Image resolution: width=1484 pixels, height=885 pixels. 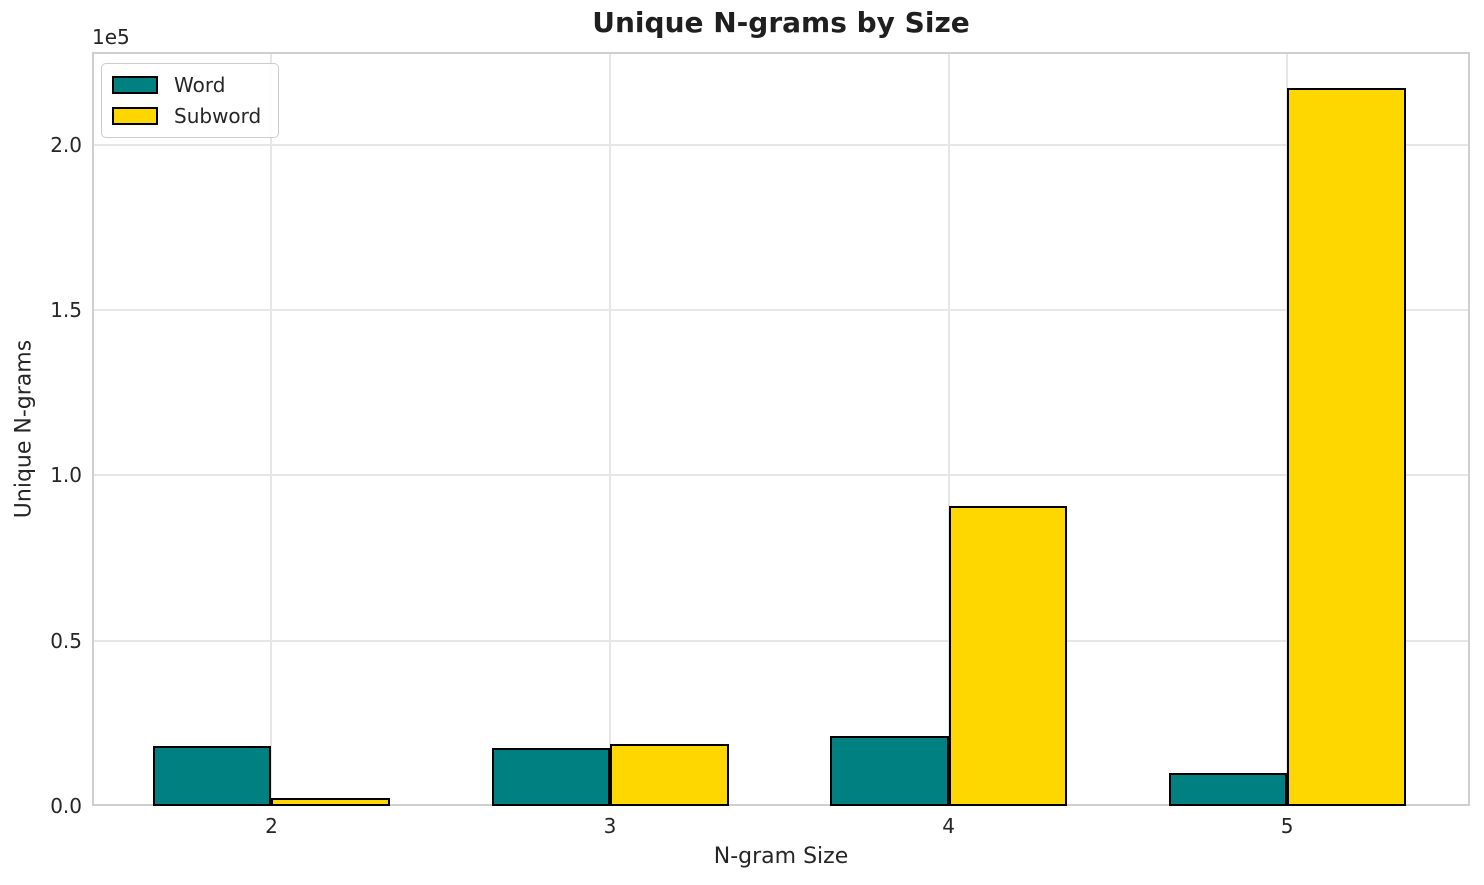 What do you see at coordinates (66, 309) in the screenshot?
I see `y-tick-label: 1.5` at bounding box center [66, 309].